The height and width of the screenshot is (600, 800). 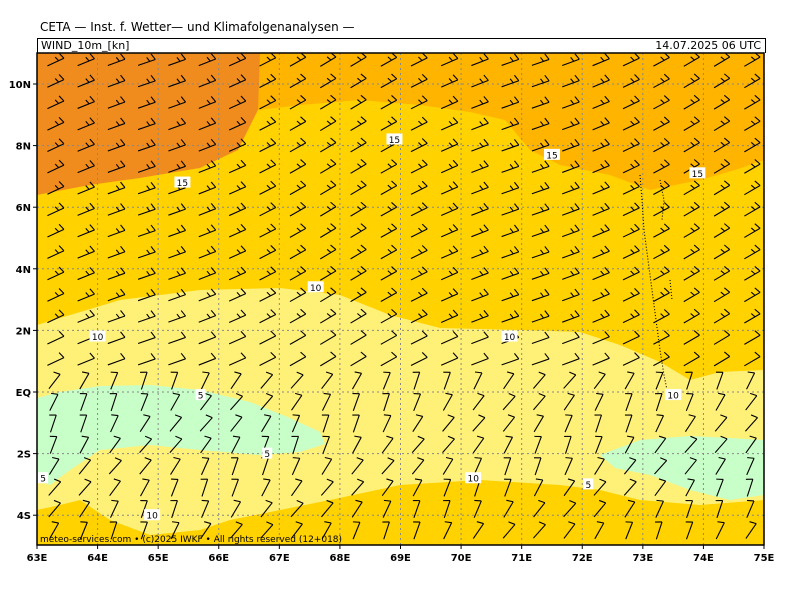 I want to click on x-axis: 63E 64E 65E 66E 67E 68E 69E 70E 71E 72E 73E 74E 75E, so click(x=401, y=554).